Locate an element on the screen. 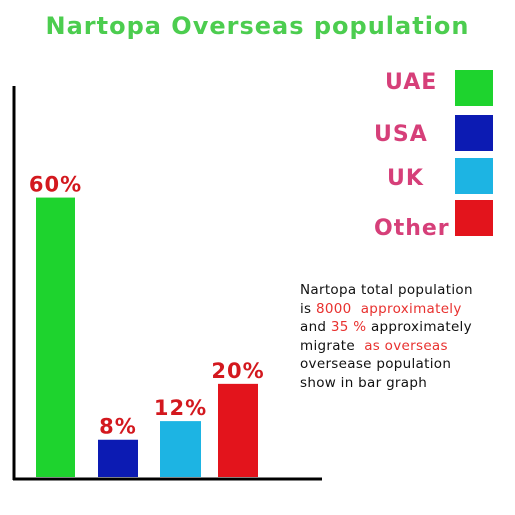 The width and height of the screenshot is (515, 515). bar-uk is located at coordinates (180, 449).